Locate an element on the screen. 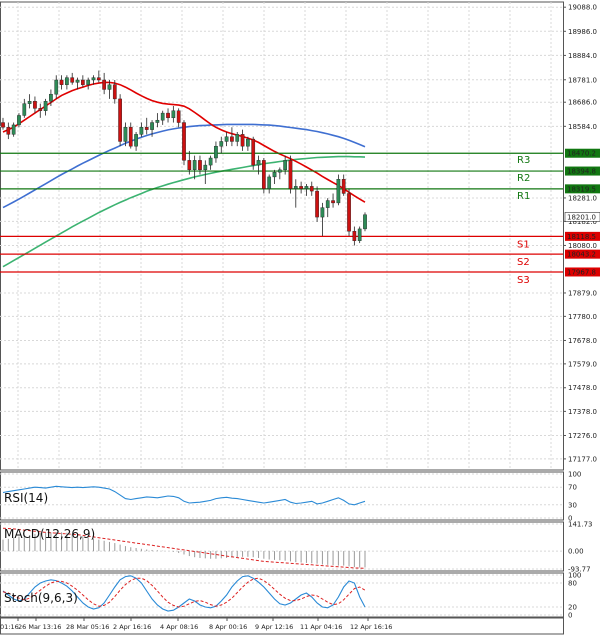  level-label-s2: S2 is located at coordinates (523, 262).